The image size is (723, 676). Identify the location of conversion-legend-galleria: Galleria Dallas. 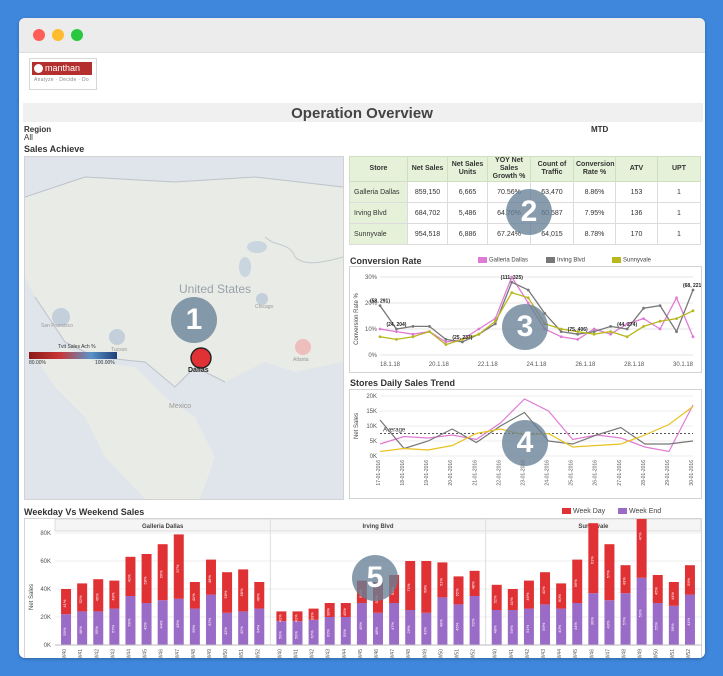
(503, 260).